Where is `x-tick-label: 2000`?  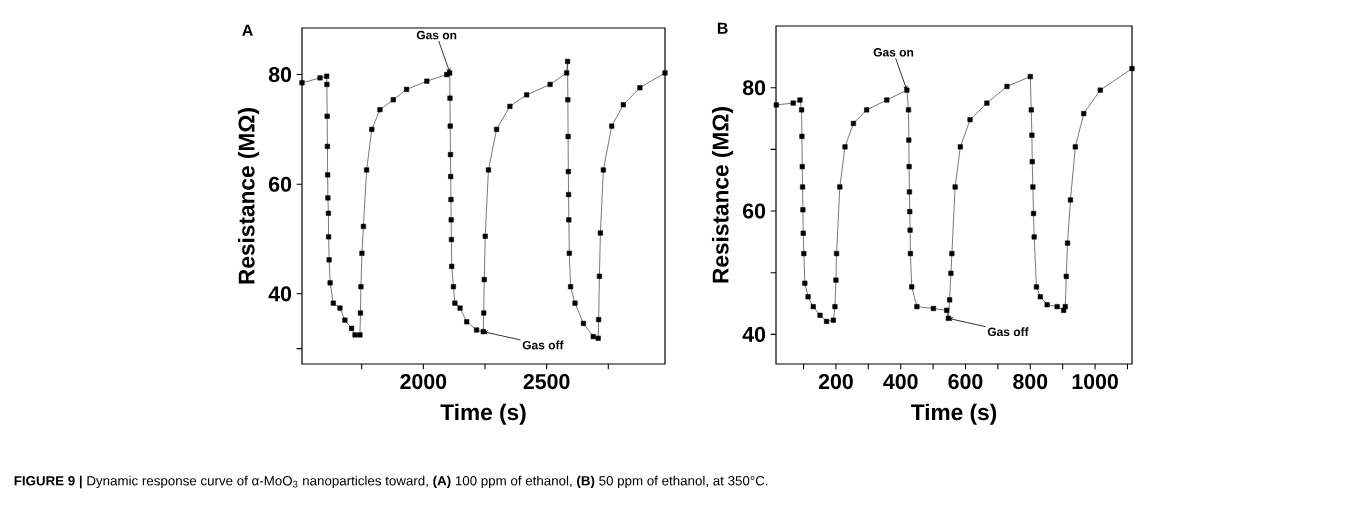 x-tick-label: 2000 is located at coordinates (423, 382).